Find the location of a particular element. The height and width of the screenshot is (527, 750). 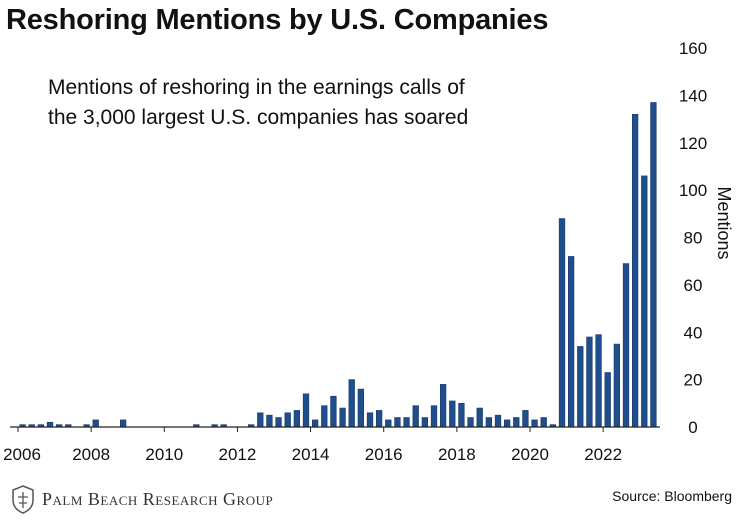

chart-title: Reshoring Mentions by U.S. Companies is located at coordinates (277, 20).